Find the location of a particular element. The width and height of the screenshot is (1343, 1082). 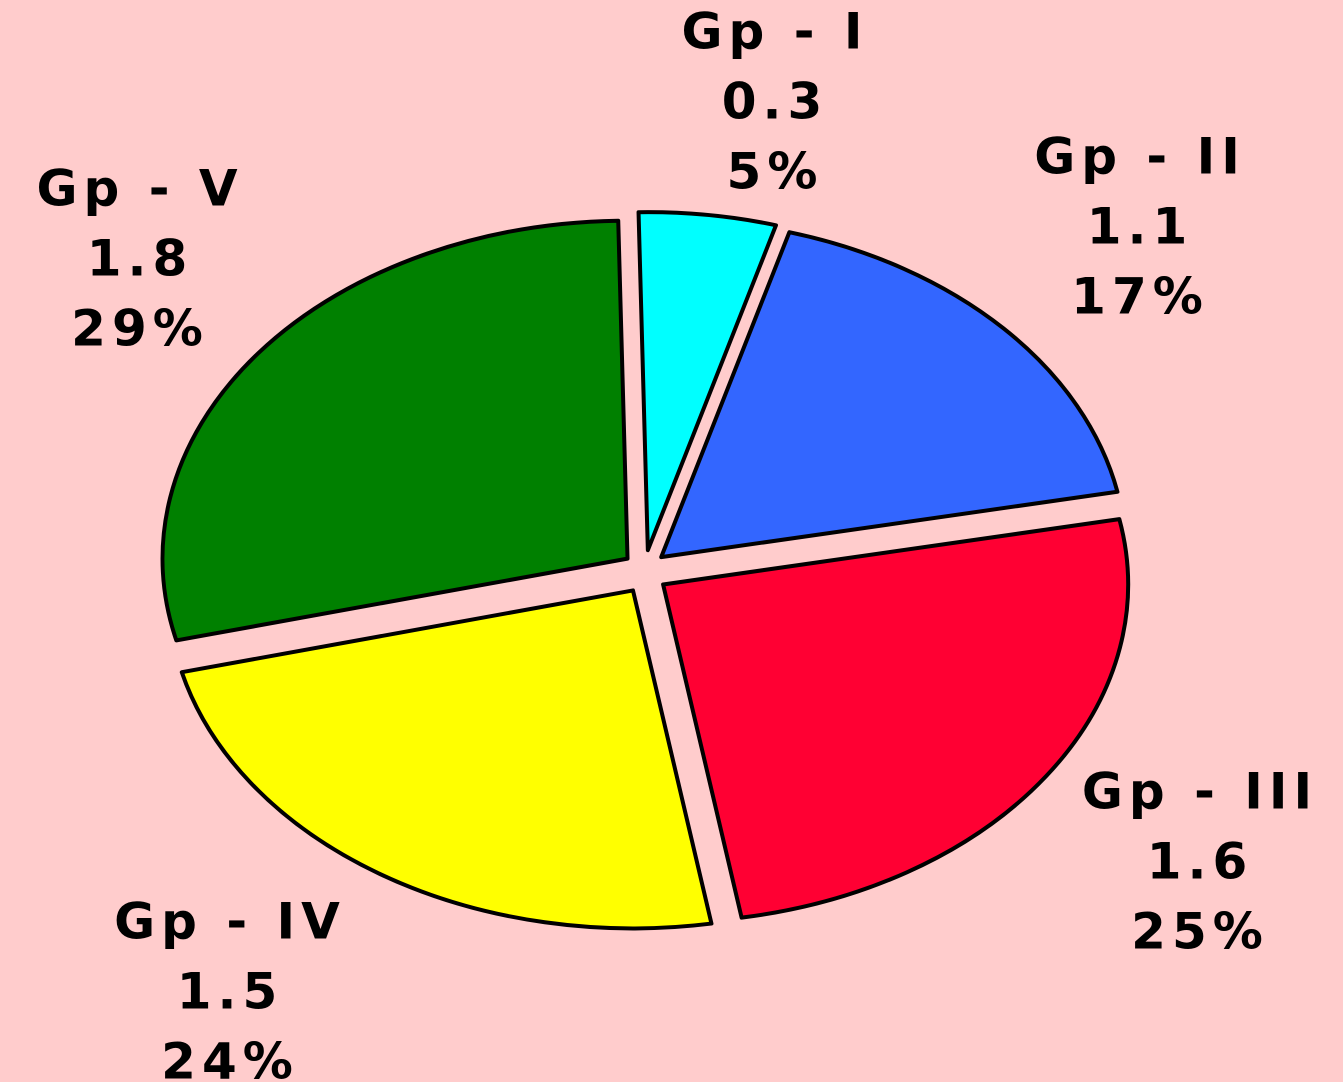

value-label: 1.5 is located at coordinates (230, 992).